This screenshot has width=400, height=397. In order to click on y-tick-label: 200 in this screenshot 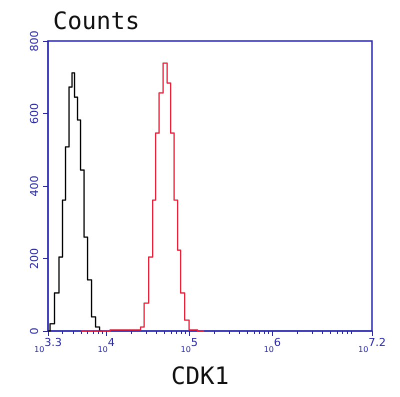, I will do `click(34, 258)`.